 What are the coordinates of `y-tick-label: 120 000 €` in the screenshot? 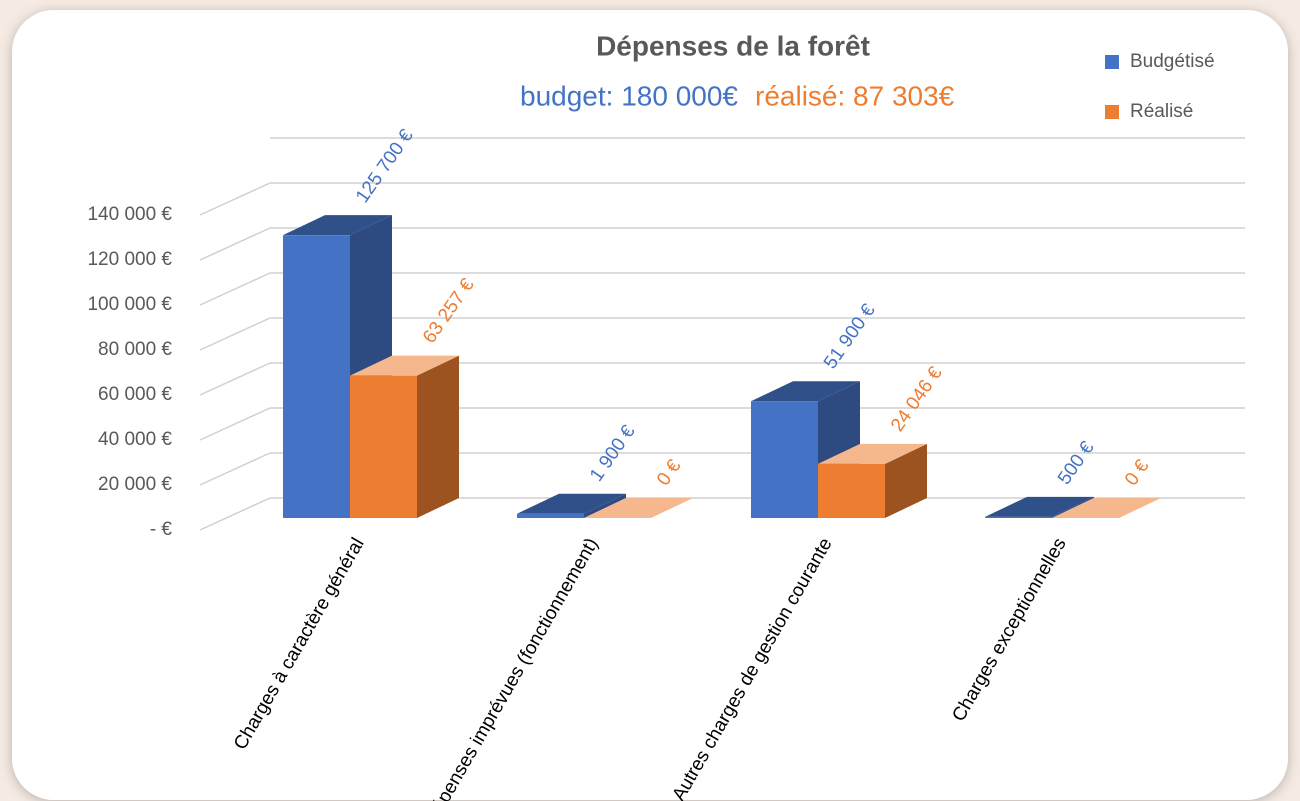 It's located at (129, 259).